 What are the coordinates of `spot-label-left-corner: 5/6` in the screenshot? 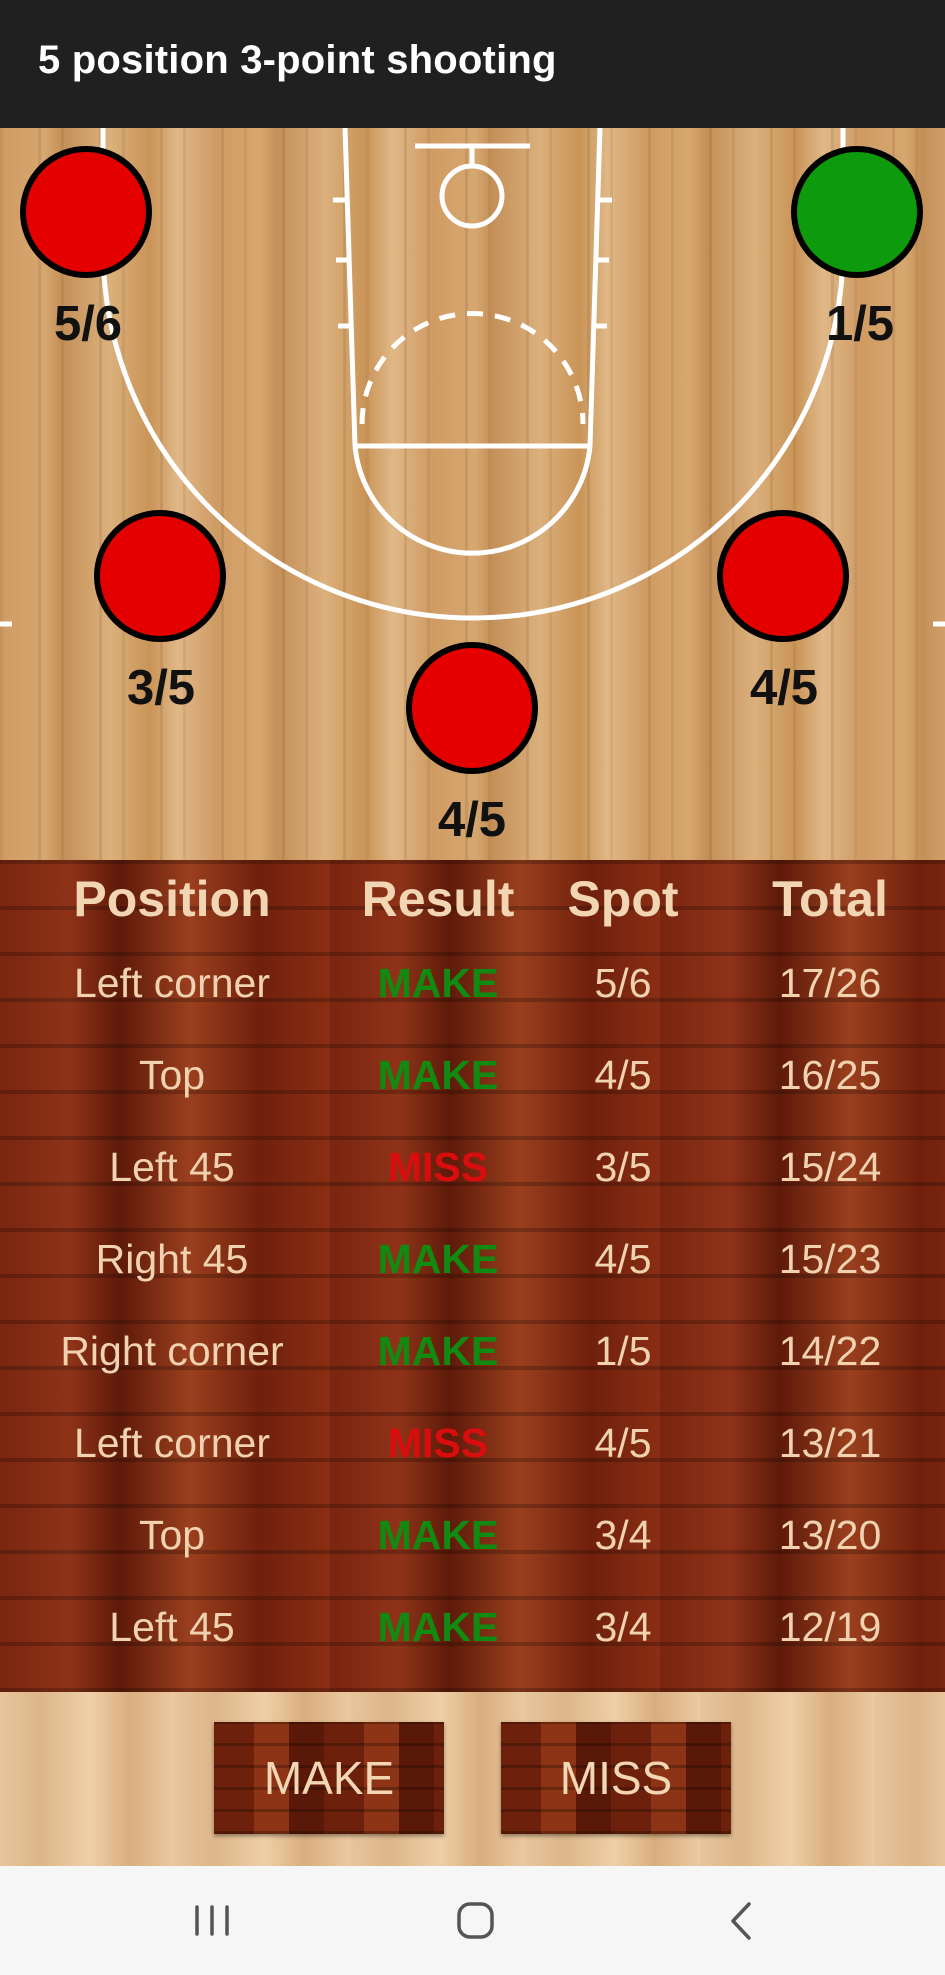 It's located at (88, 324).